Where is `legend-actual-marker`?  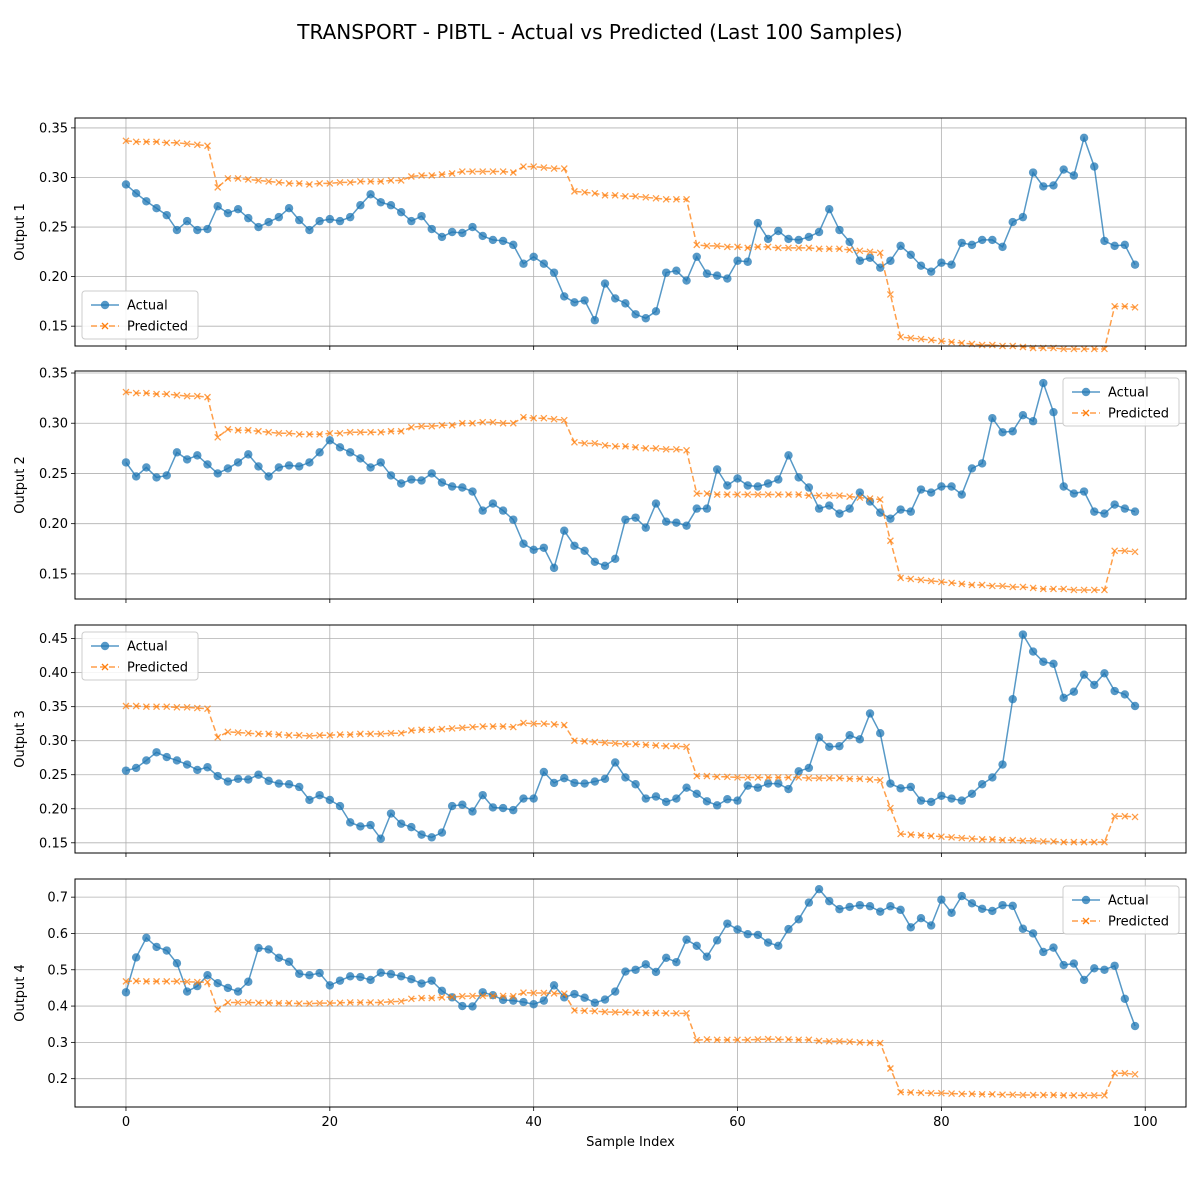 legend-actual-marker is located at coordinates (1086, 900).